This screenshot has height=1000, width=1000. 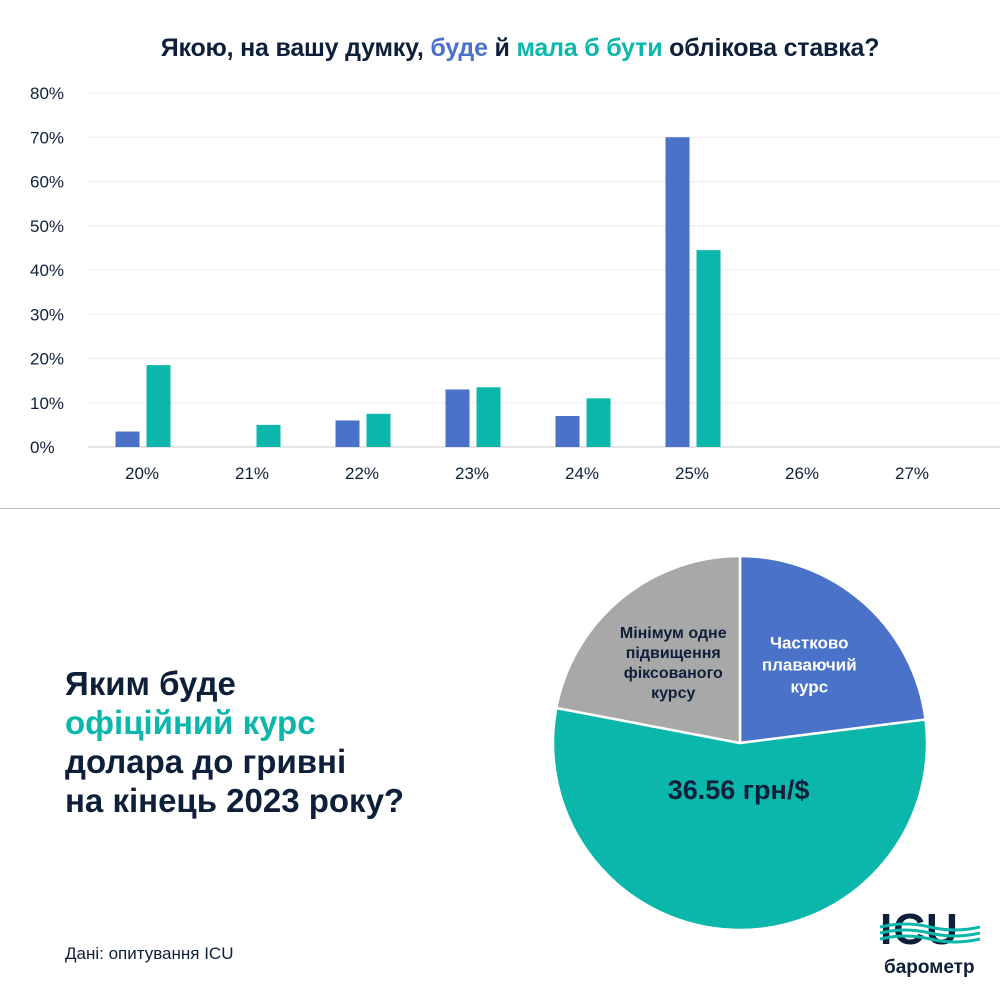 What do you see at coordinates (802, 473) in the screenshot?
I see `x-tick-label: 26%` at bounding box center [802, 473].